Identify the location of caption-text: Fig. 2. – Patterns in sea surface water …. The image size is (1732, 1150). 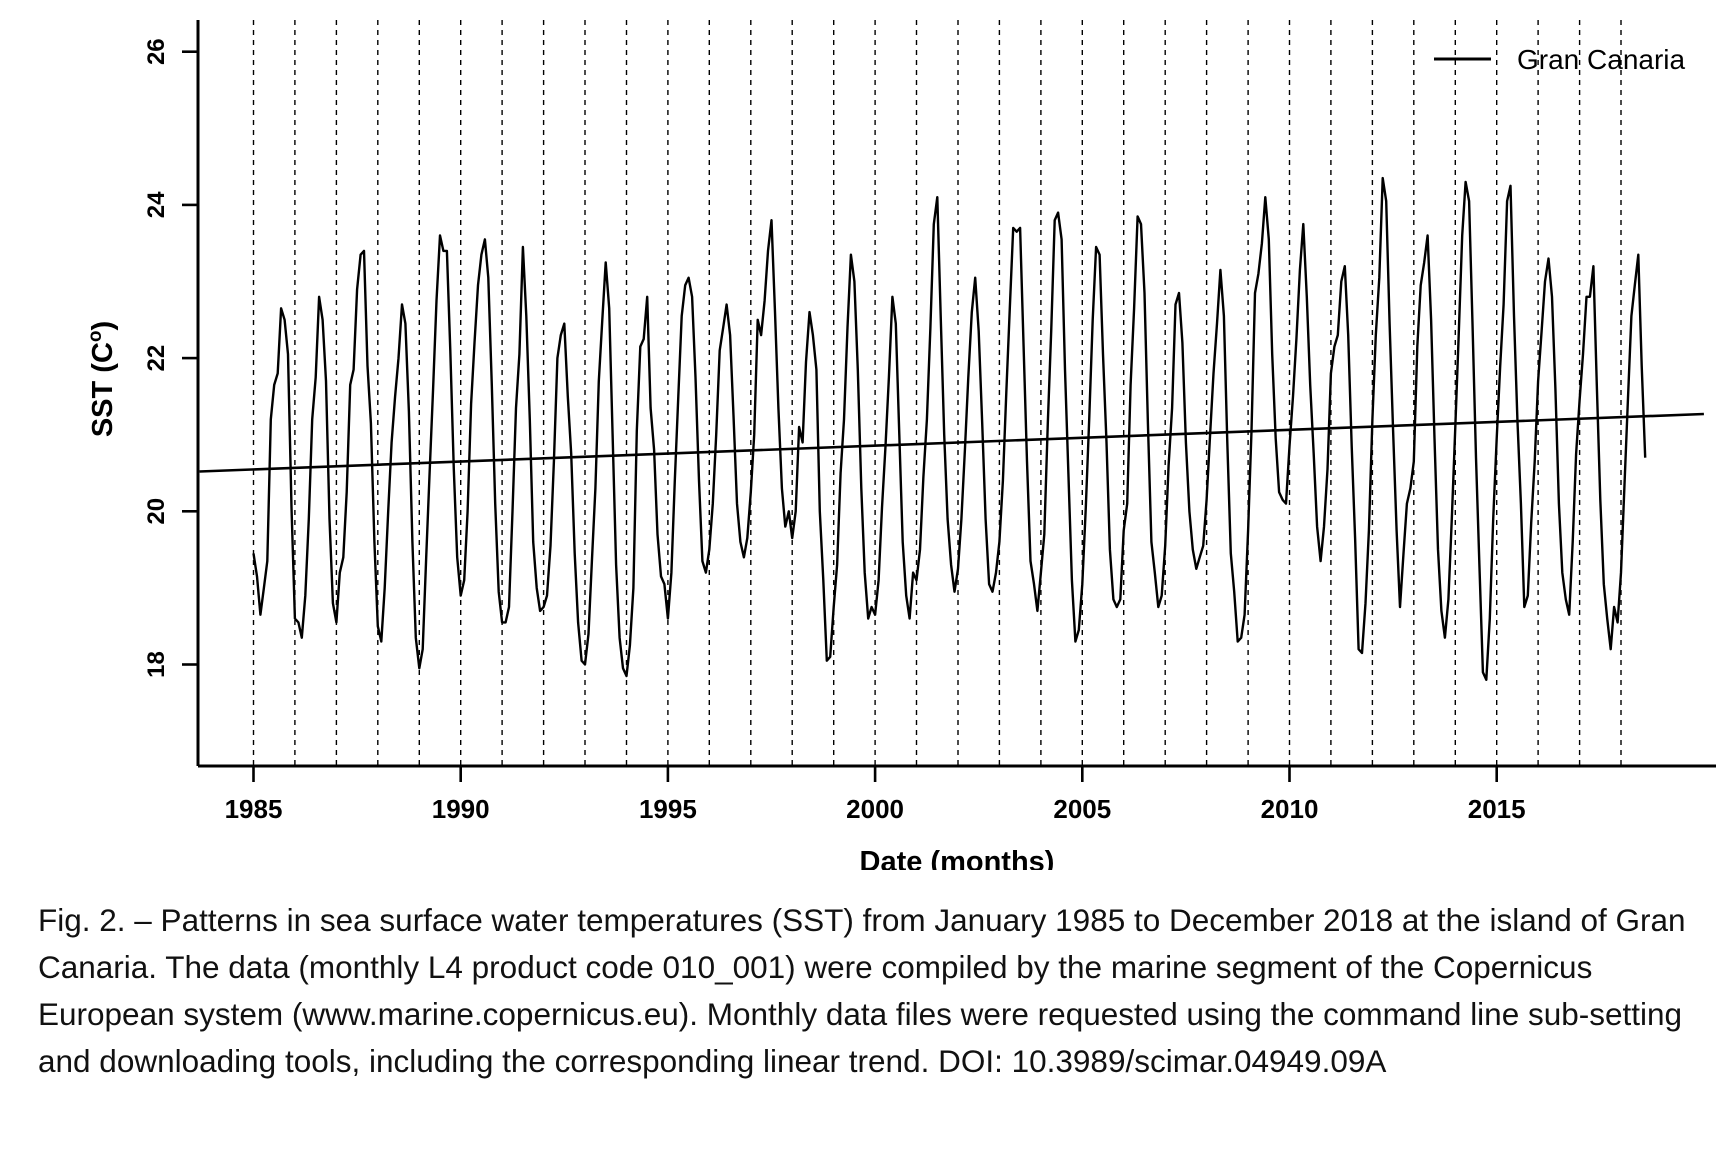
(862, 990).